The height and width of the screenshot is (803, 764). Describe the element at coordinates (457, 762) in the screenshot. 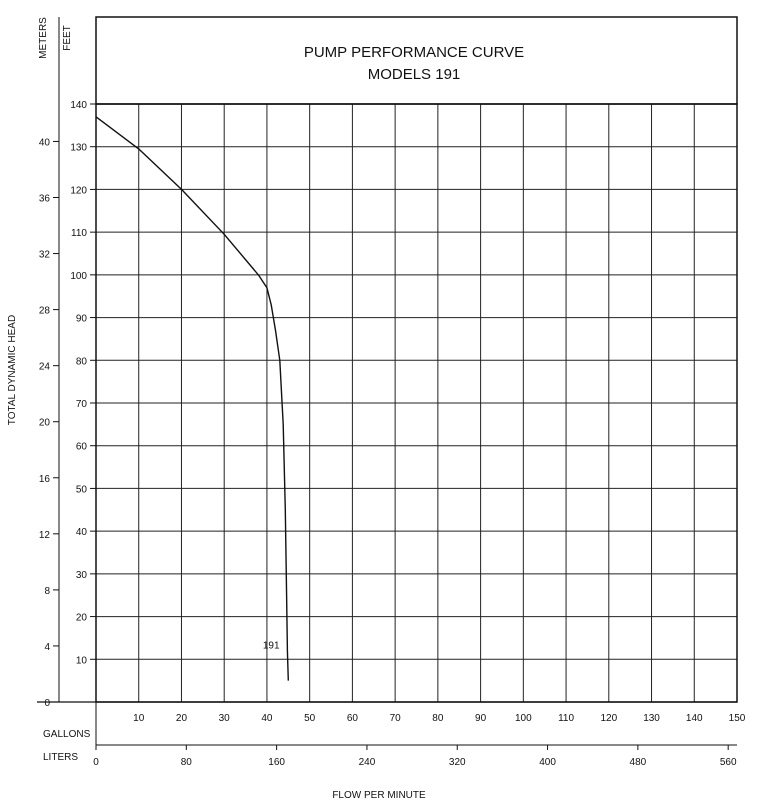

I see `liters-tick-label: 320` at that location.